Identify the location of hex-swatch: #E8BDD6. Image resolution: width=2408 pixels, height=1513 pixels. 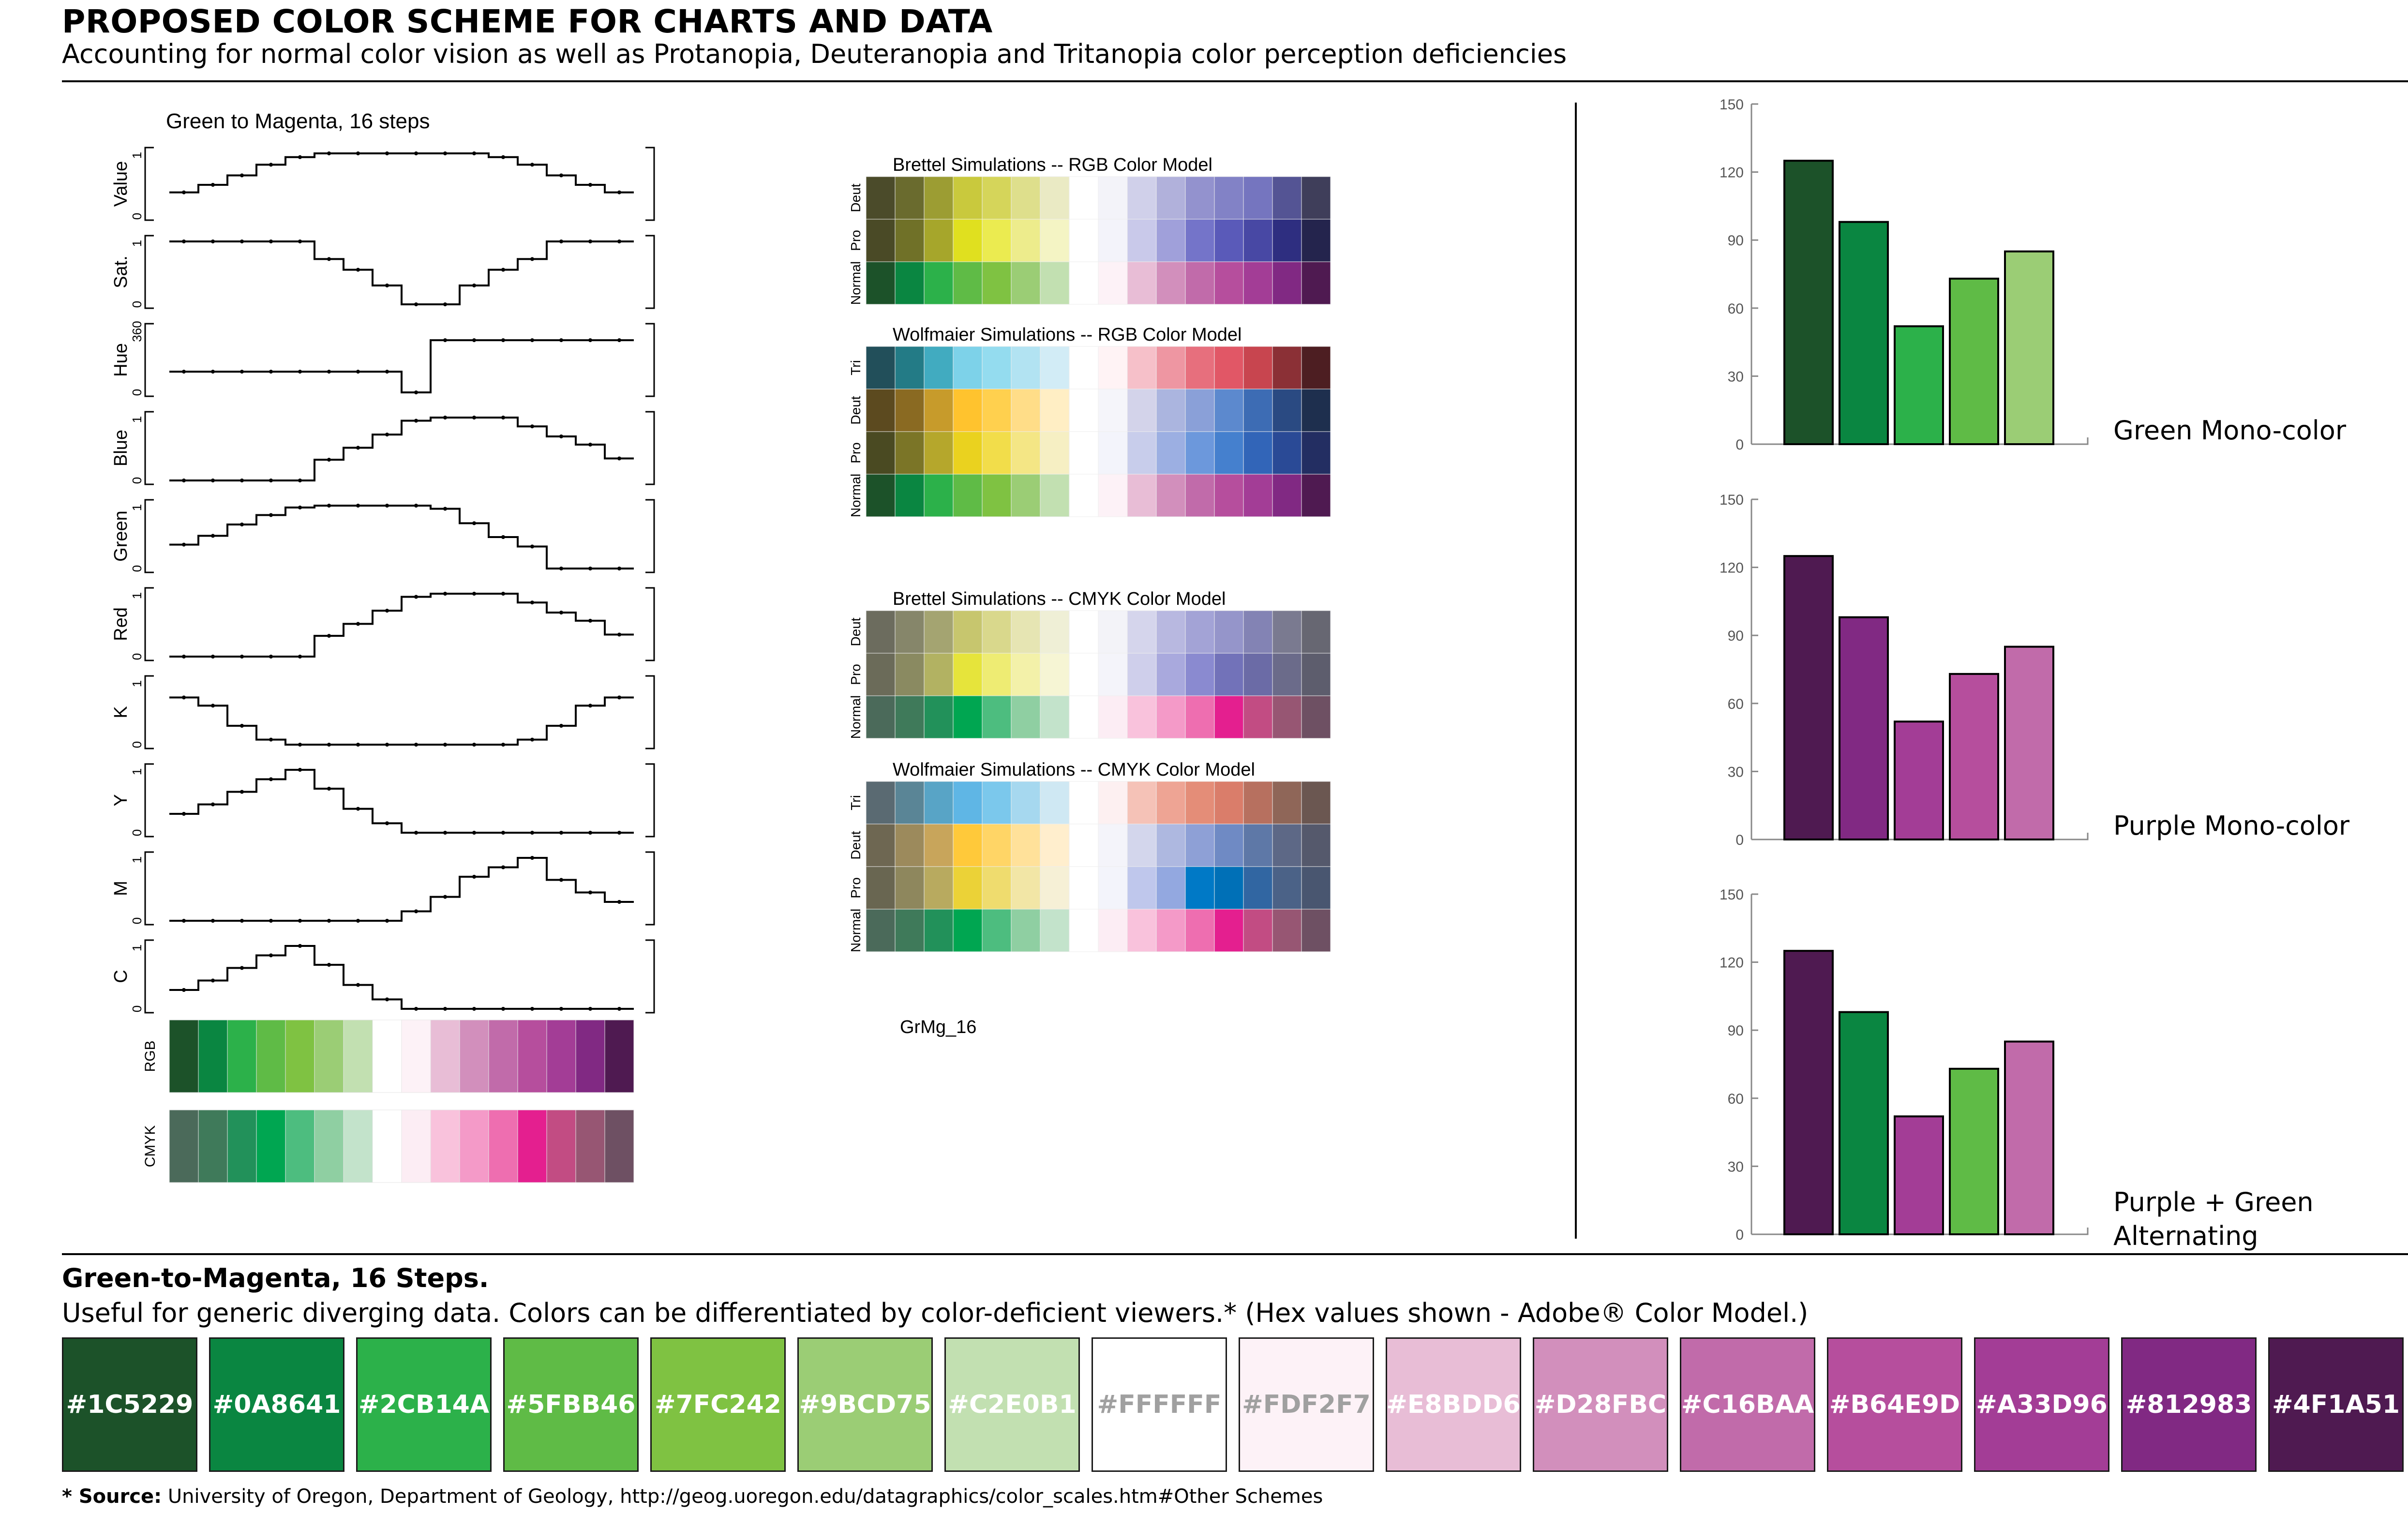
(1453, 1404).